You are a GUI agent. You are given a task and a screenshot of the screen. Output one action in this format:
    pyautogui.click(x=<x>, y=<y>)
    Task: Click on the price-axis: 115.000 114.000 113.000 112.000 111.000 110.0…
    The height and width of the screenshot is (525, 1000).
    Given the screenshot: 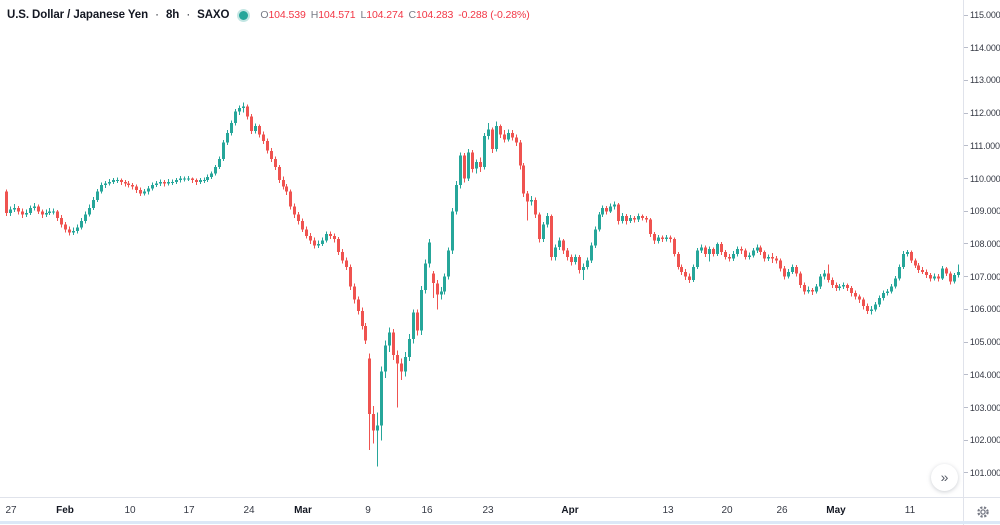 What is the action you would take?
    pyautogui.click(x=981, y=248)
    